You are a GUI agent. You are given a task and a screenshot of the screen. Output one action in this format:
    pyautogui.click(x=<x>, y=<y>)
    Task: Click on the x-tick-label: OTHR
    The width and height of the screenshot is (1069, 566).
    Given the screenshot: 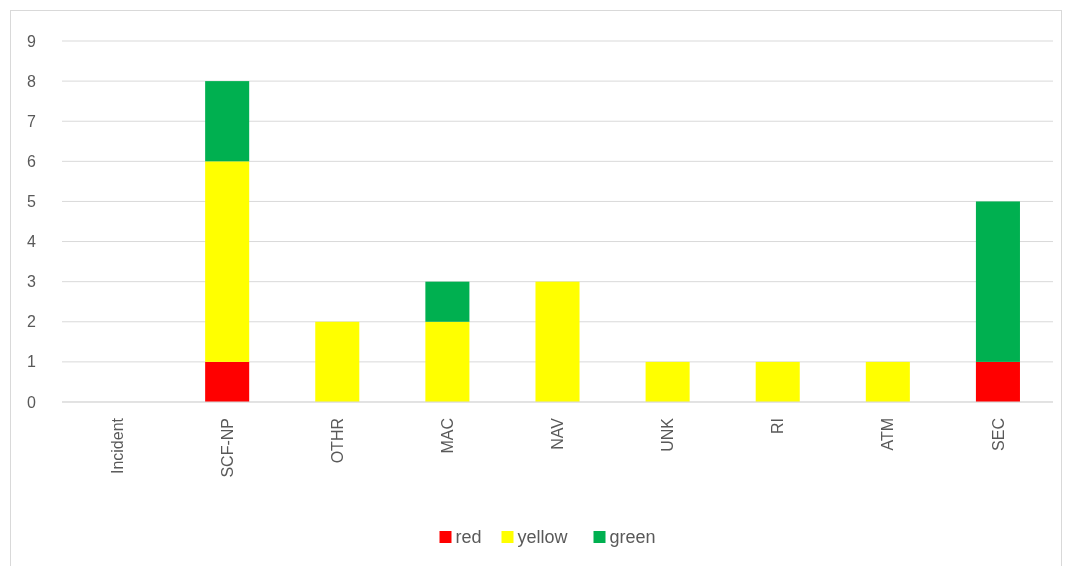 What is the action you would take?
    pyautogui.click(x=337, y=441)
    